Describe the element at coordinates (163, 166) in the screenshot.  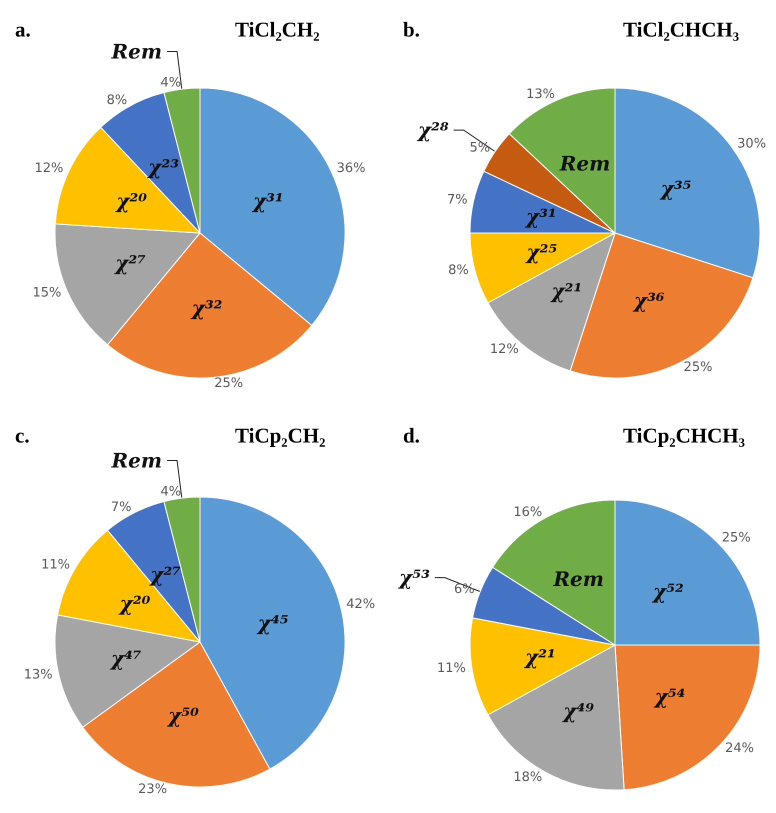
I see `slice-label: χ²³` at that location.